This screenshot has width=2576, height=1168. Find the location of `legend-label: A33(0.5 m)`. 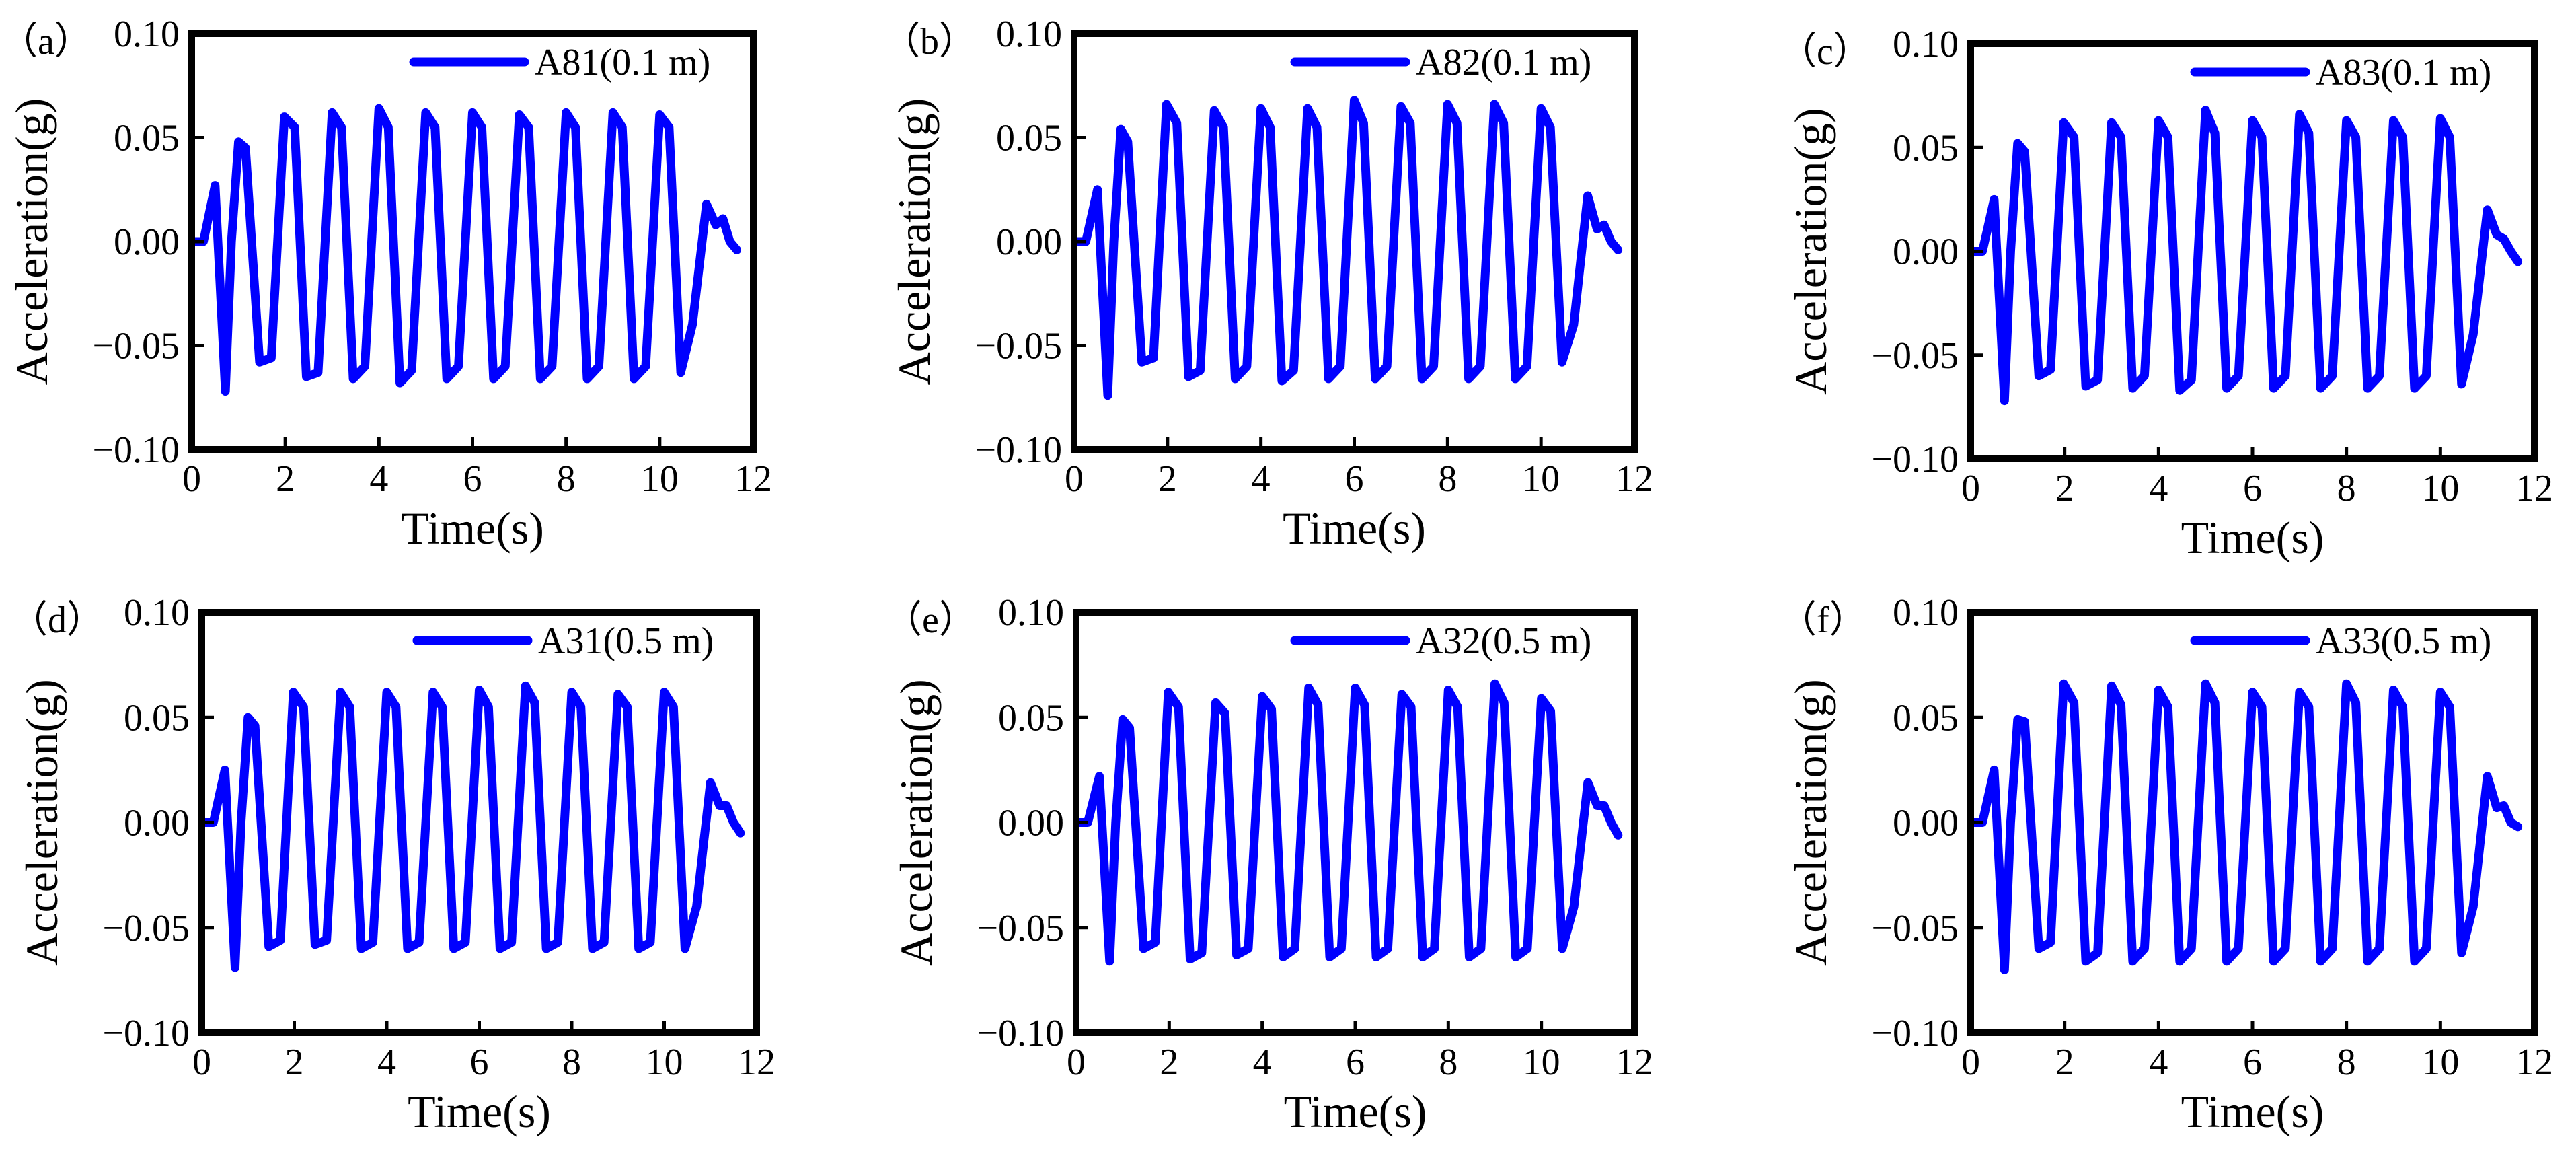

legend-label: A33(0.5 m) is located at coordinates (2403, 641).